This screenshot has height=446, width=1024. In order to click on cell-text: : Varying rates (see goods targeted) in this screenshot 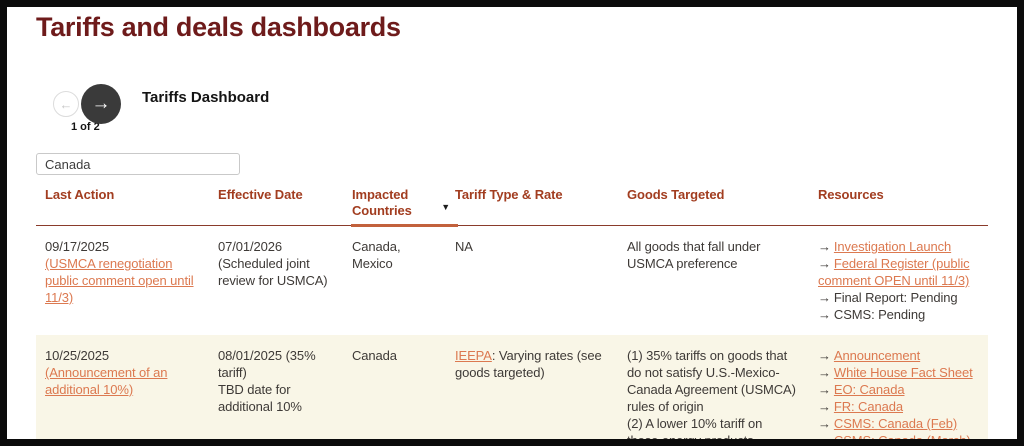, I will do `click(528, 364)`.